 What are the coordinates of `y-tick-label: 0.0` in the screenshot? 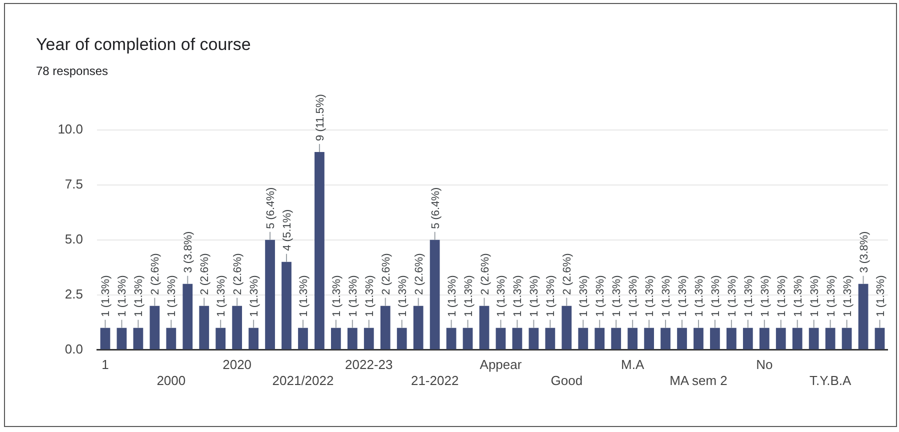 It's located at (73, 348).